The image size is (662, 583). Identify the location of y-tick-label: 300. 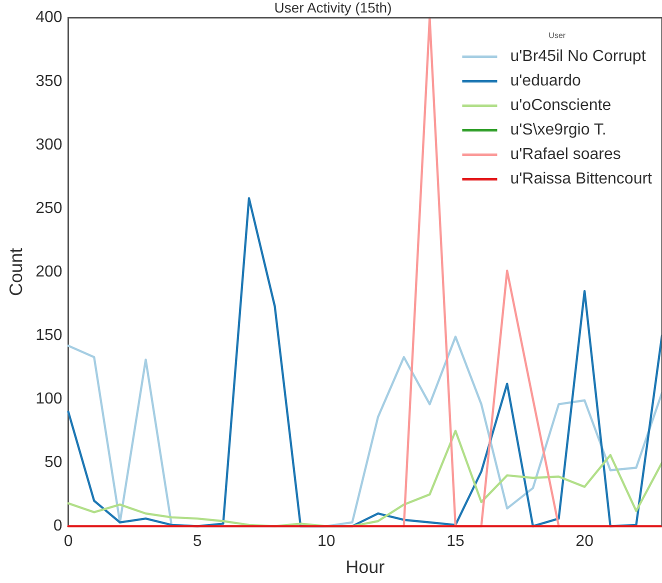
(49, 145).